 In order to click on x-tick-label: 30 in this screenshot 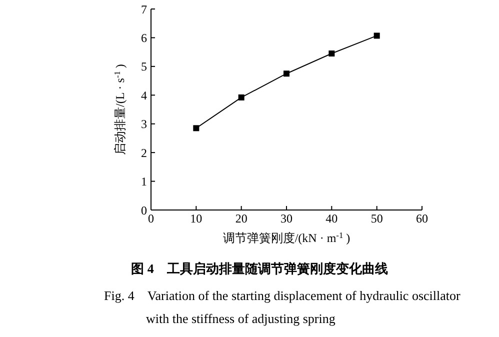, I will do `click(286, 219)`.